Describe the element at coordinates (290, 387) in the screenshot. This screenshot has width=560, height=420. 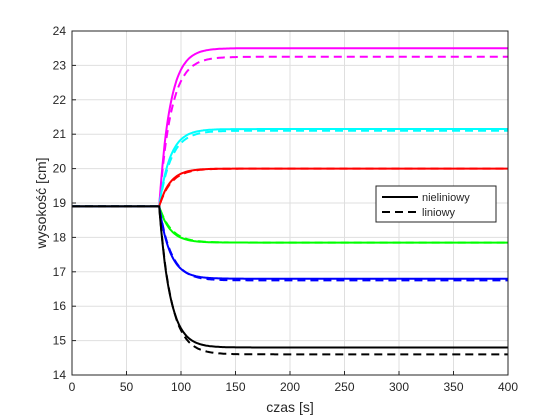
I see `x-tick-label: 200` at that location.